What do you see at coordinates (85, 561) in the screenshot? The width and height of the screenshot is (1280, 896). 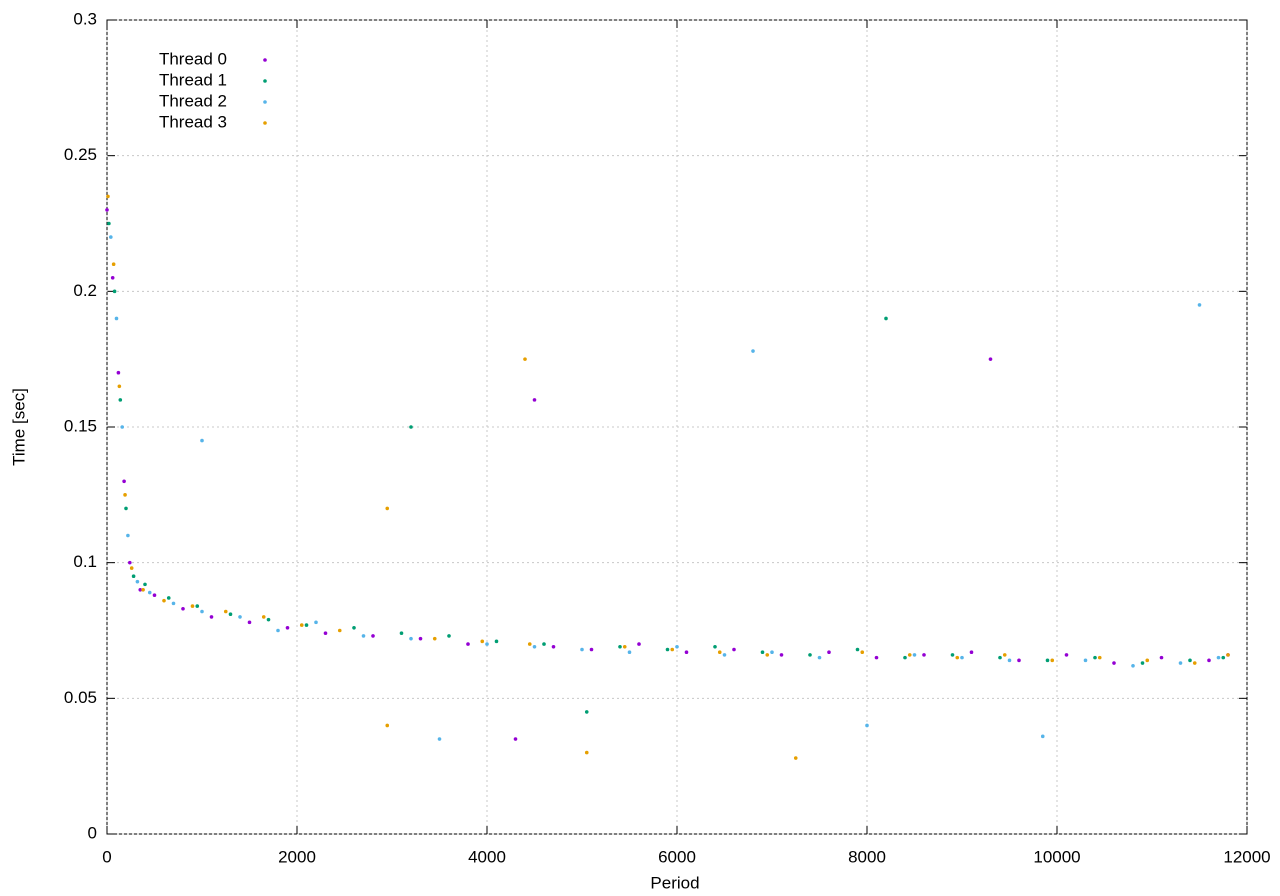 I see `y-tick-label: 0.1` at bounding box center [85, 561].